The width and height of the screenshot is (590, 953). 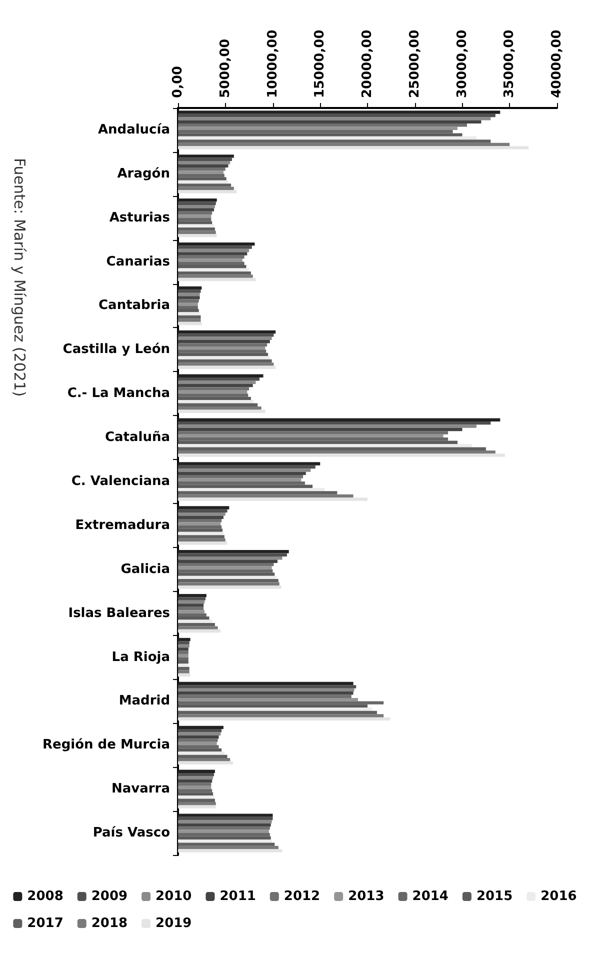 I want to click on y-tick-label: Castilla y León, so click(x=116, y=350).